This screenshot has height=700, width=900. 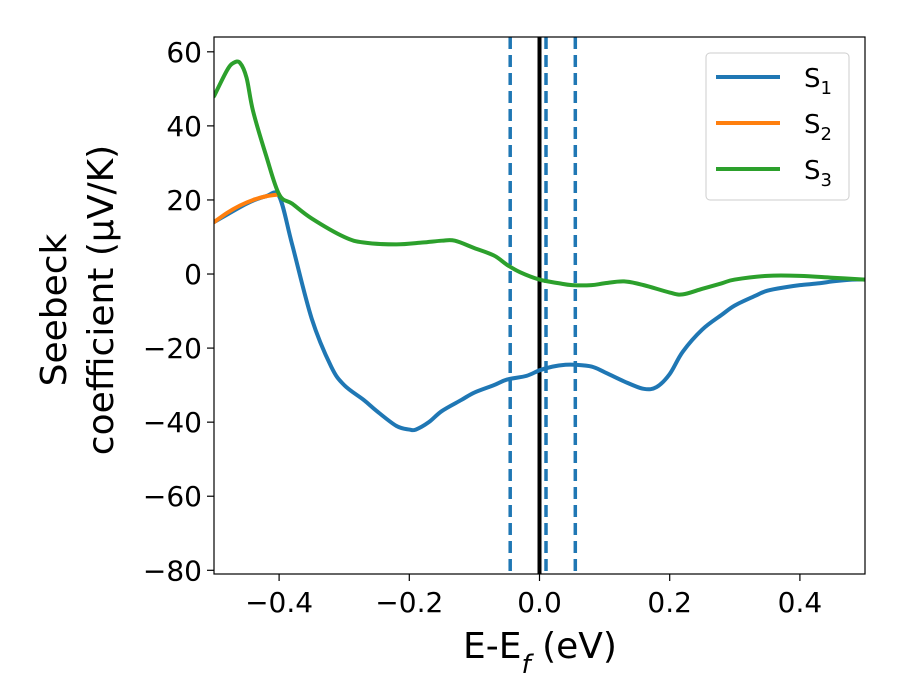 I want to click on x-tick-label: 0.0, so click(x=539, y=602).